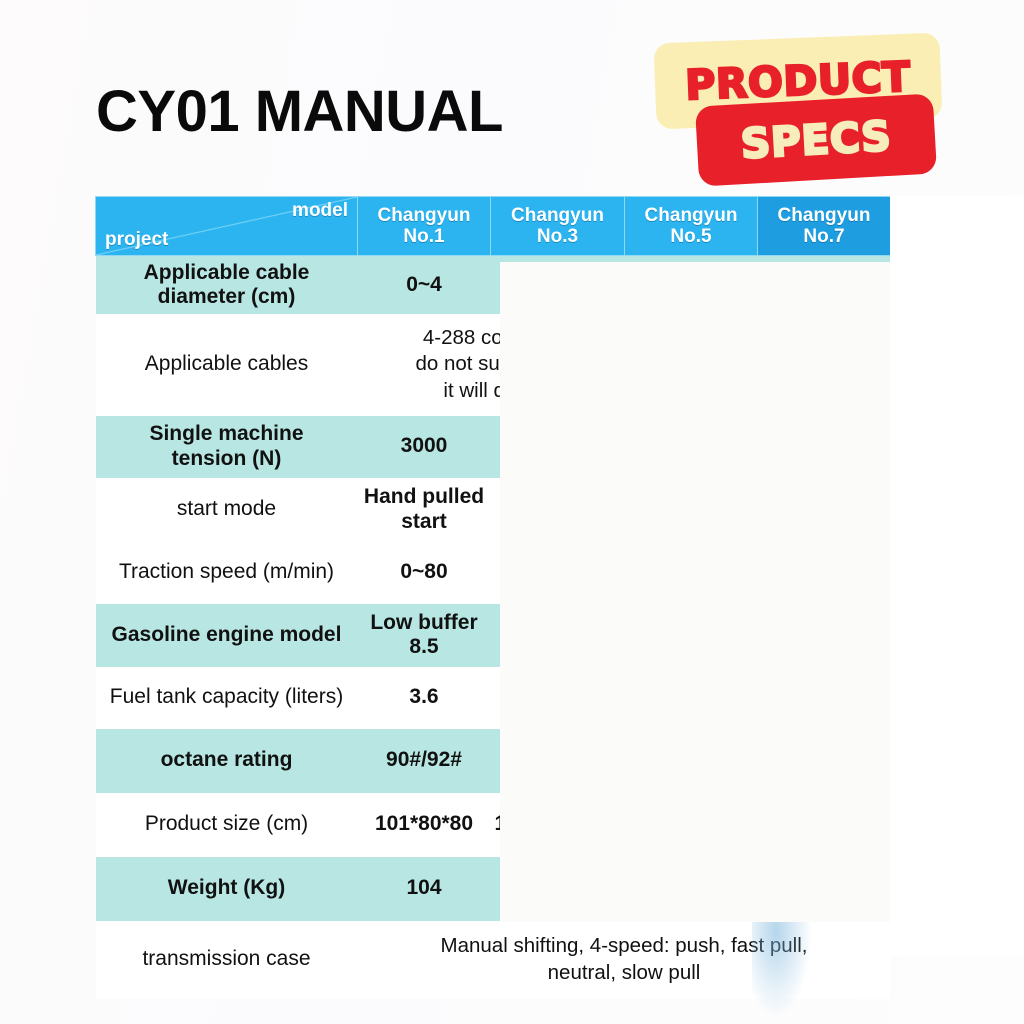 The image size is (1024, 1024). Describe the element at coordinates (226, 760) in the screenshot. I see `row-label-octane-rating: octane rating` at that location.